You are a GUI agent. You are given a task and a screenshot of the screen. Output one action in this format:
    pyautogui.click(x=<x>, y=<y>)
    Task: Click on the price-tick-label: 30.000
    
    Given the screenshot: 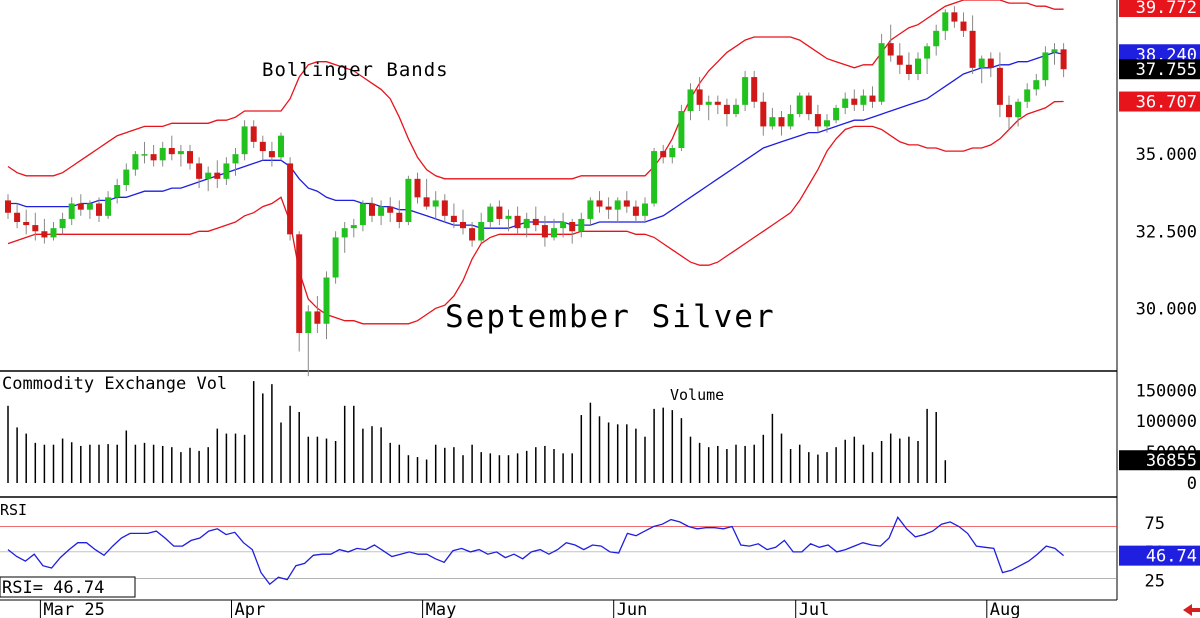 What is the action you would take?
    pyautogui.click(x=1166, y=309)
    